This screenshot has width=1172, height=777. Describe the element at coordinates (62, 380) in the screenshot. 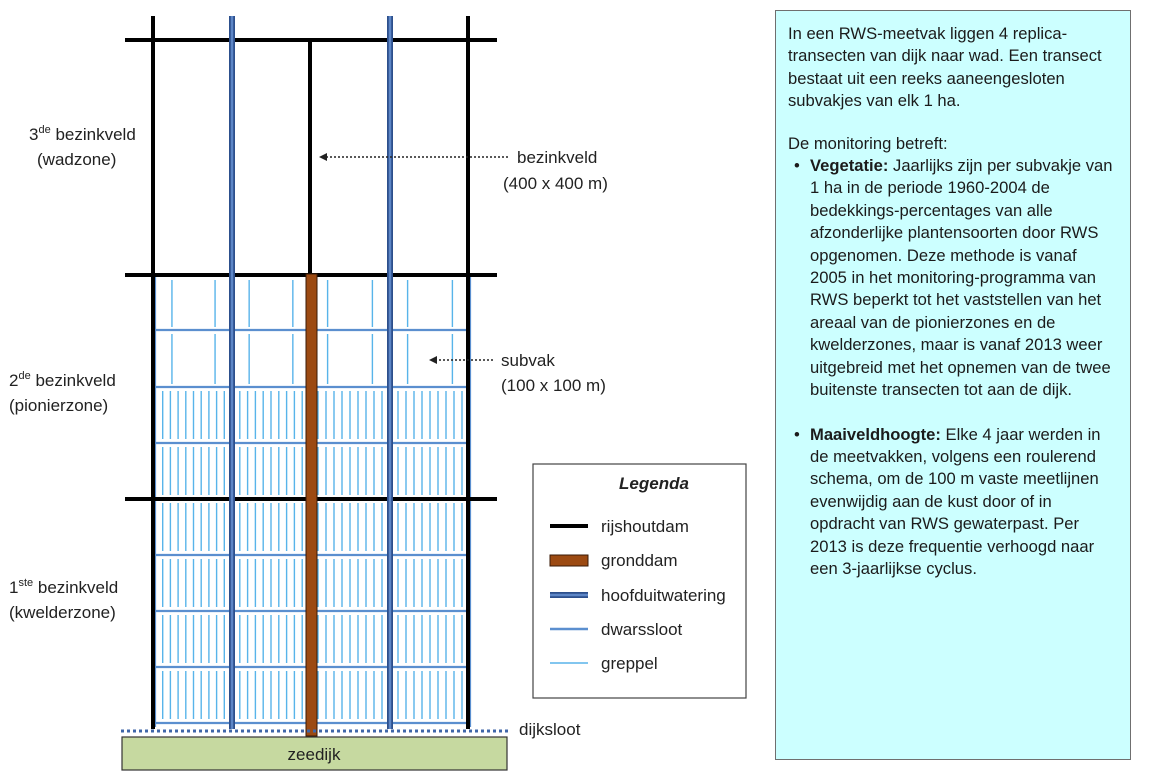

I see `svg-text: 2de bezinkveld` at that location.